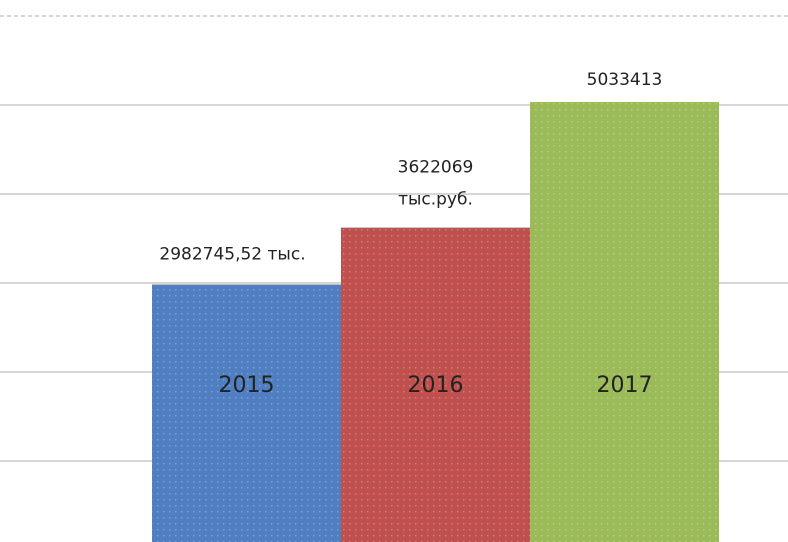 The image size is (788, 542). Describe the element at coordinates (436, 184) in the screenshot. I see `data-label: 3622069 тыс.руб.` at that location.